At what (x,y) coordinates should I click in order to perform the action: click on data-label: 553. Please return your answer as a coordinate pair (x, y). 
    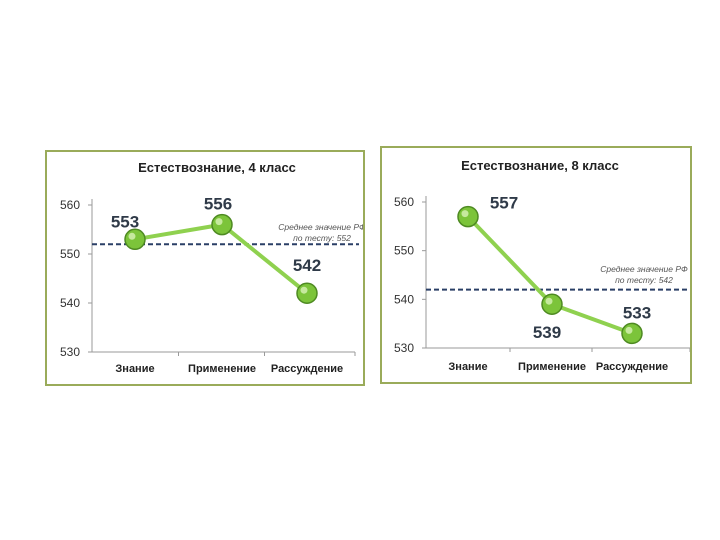
    Looking at the image, I should click on (125, 221).